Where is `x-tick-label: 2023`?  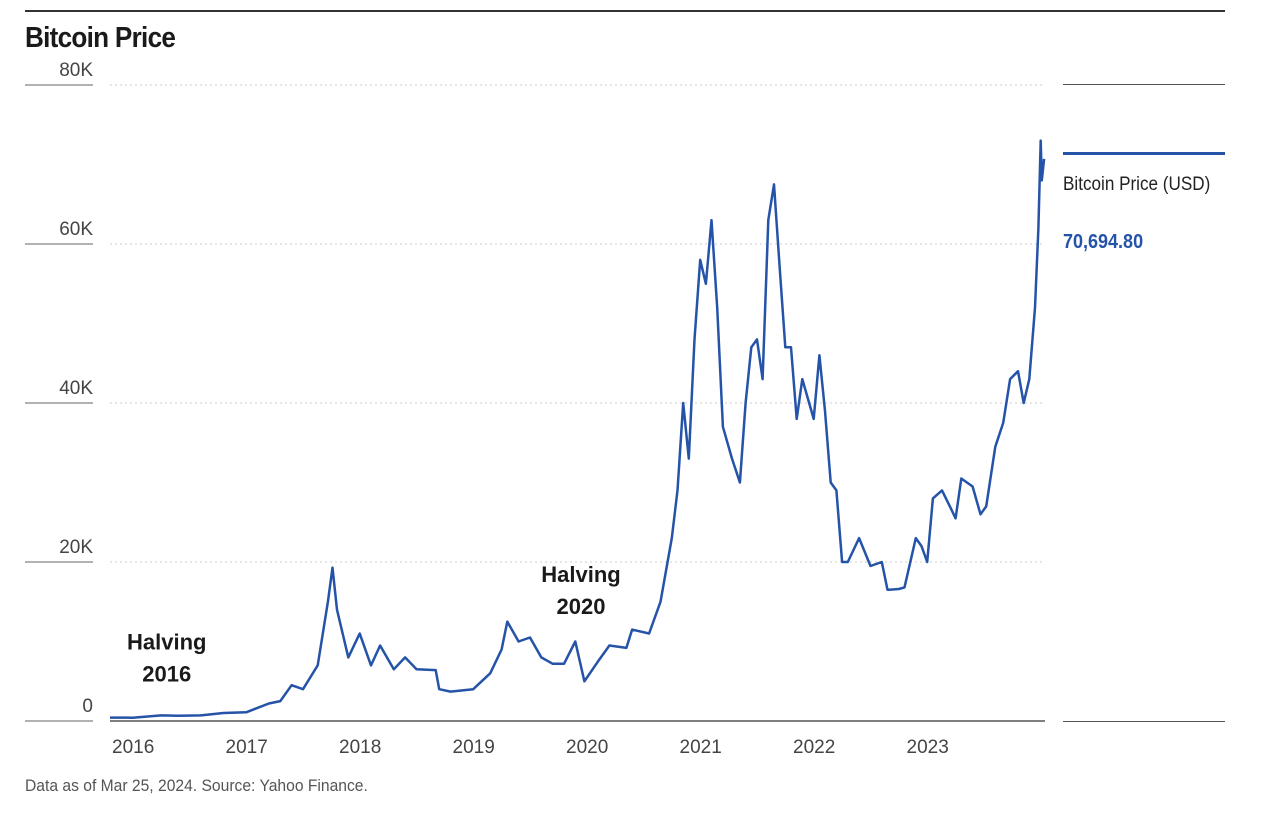
x-tick-label: 2023 is located at coordinates (928, 747).